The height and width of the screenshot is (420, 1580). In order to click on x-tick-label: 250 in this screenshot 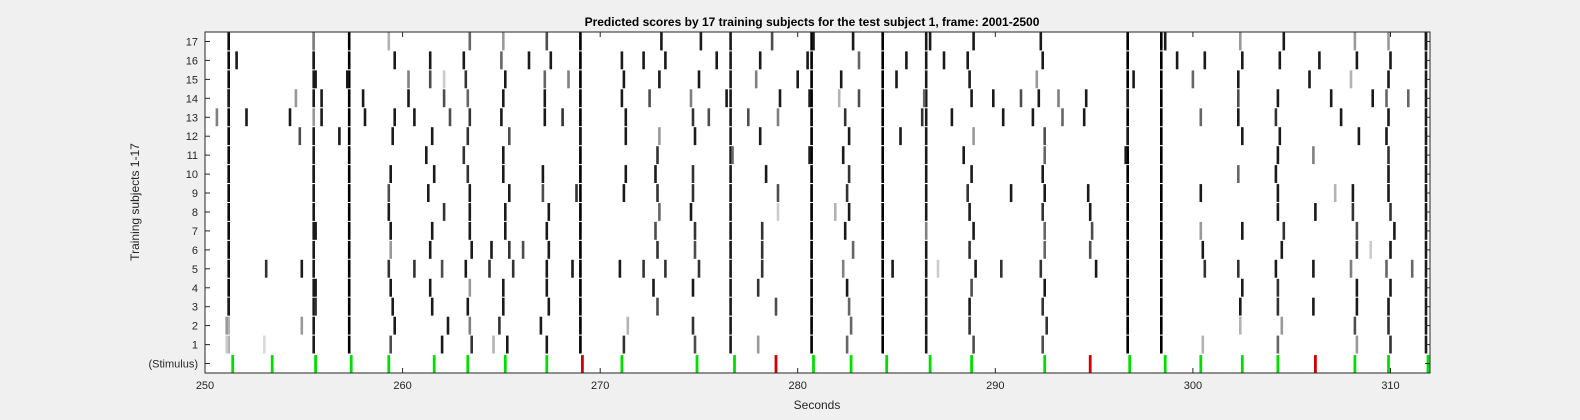, I will do `click(205, 386)`.